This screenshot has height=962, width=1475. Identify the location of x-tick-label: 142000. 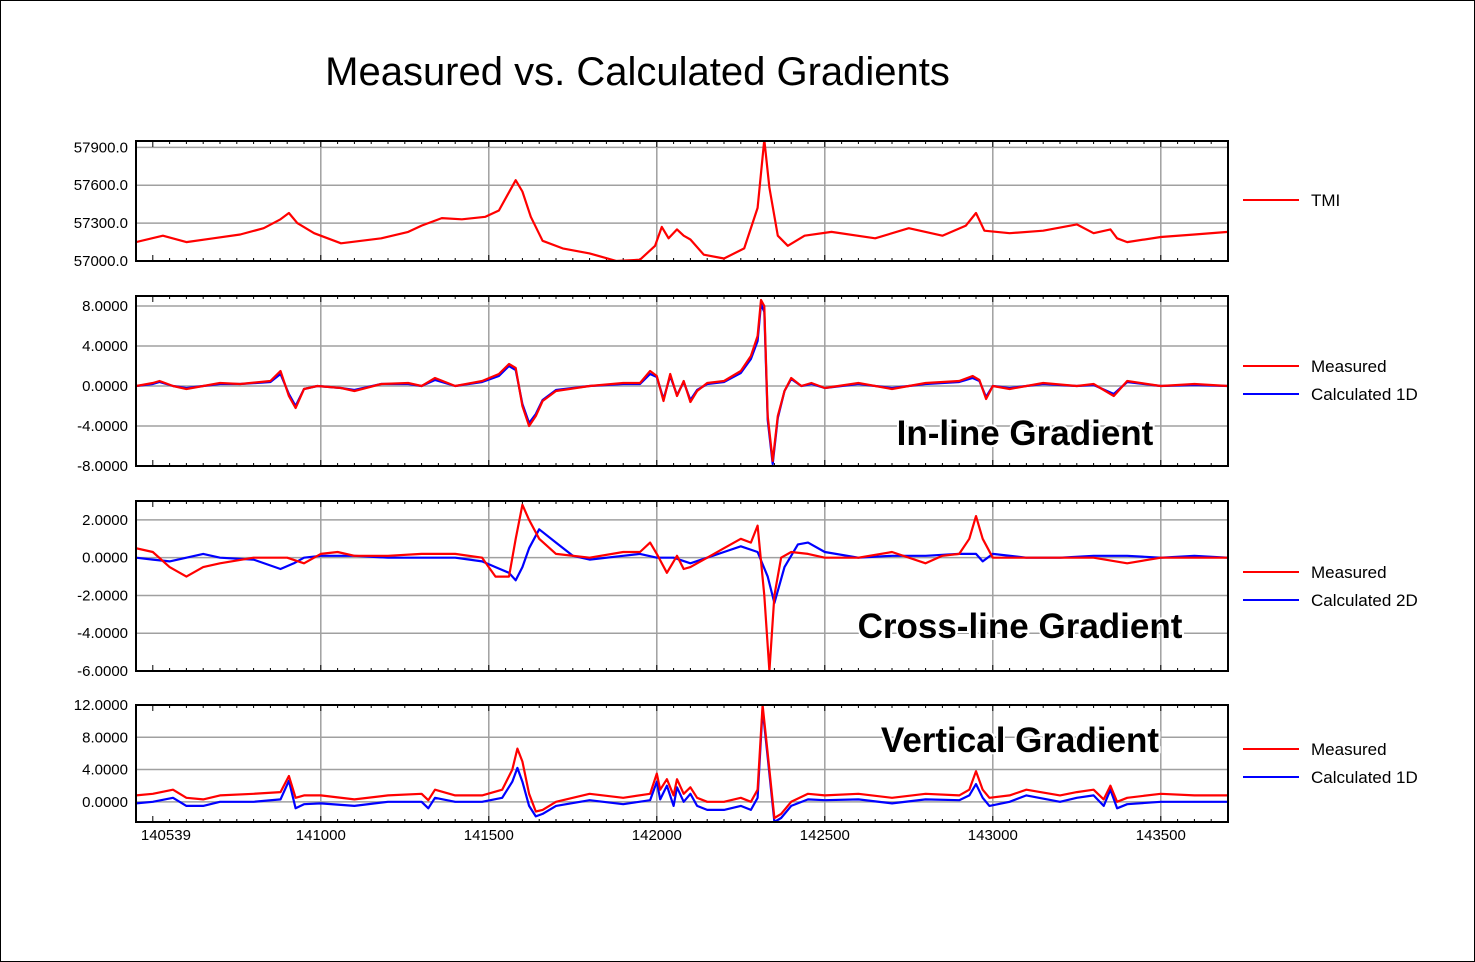
(657, 835).